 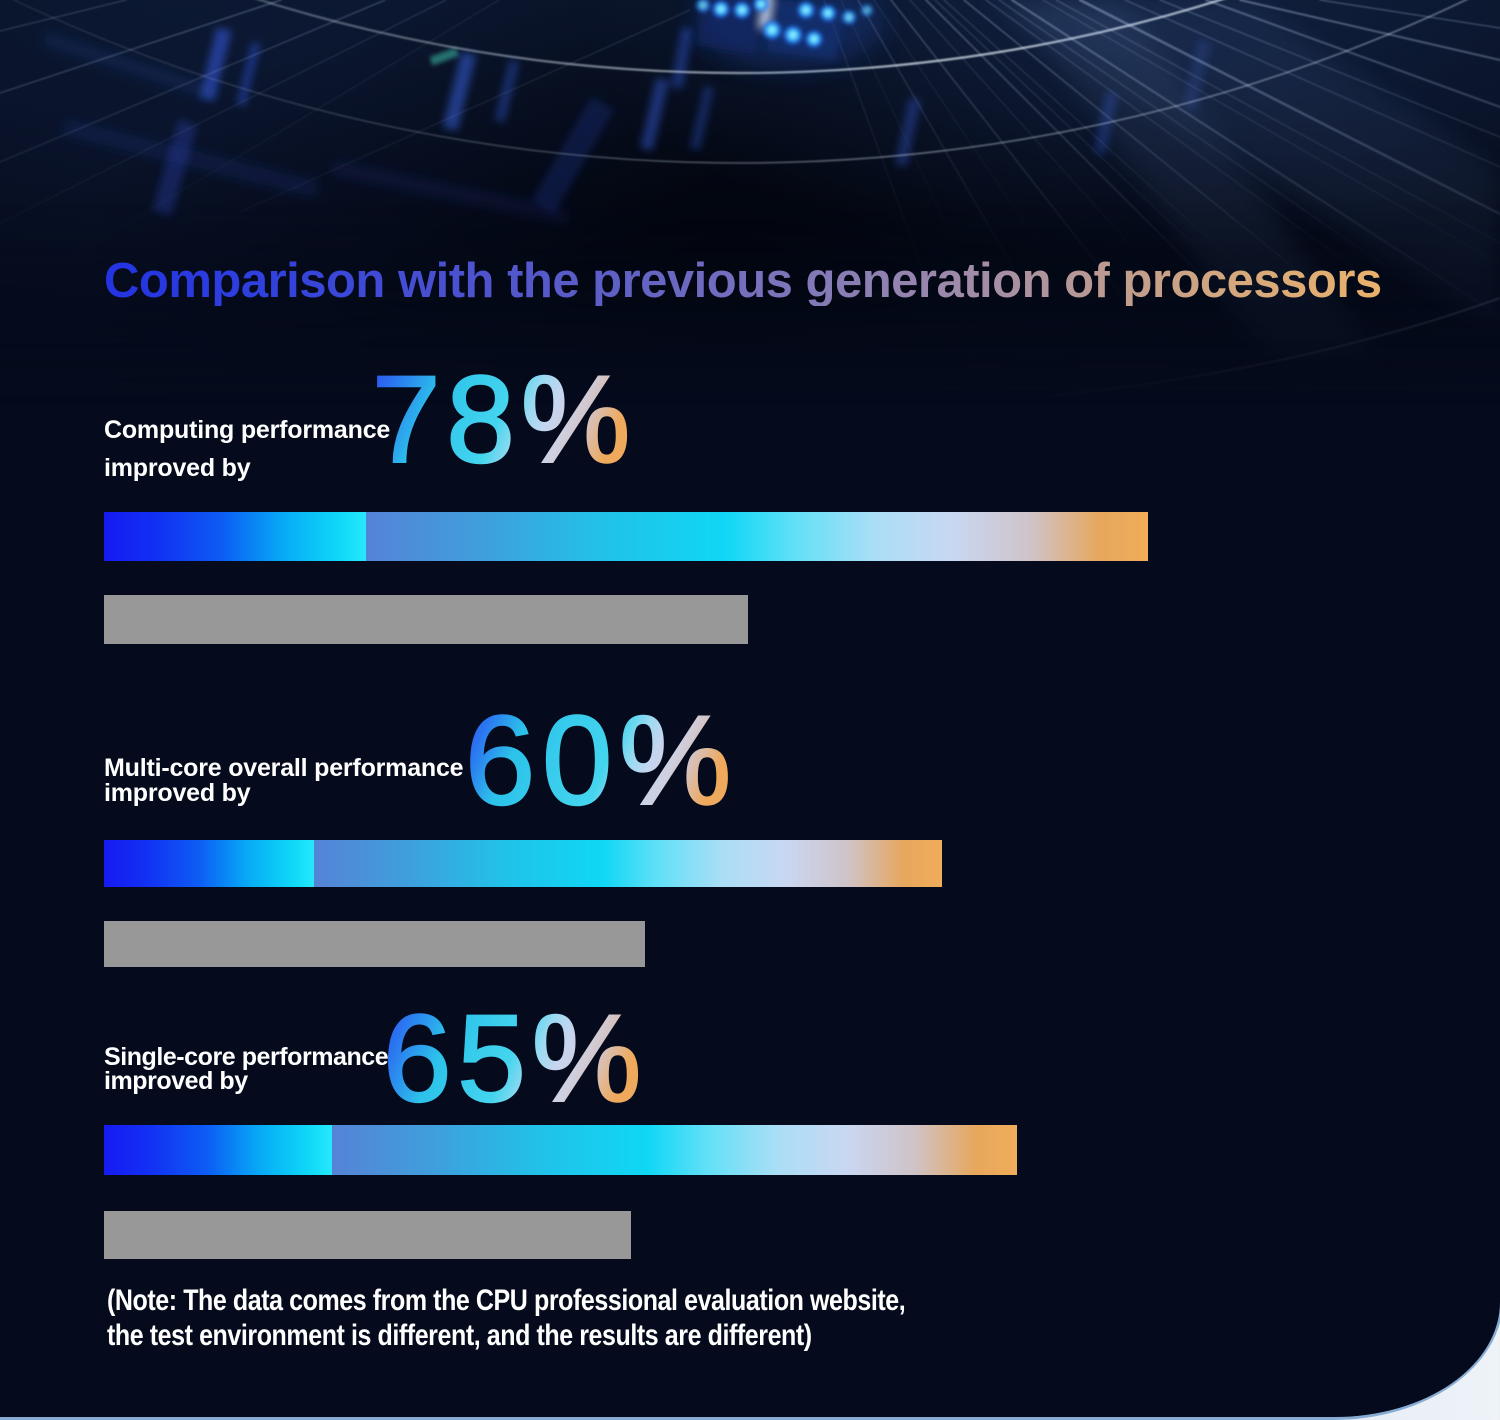 I want to click on svg-text: 65%, so click(x=515, y=1059).